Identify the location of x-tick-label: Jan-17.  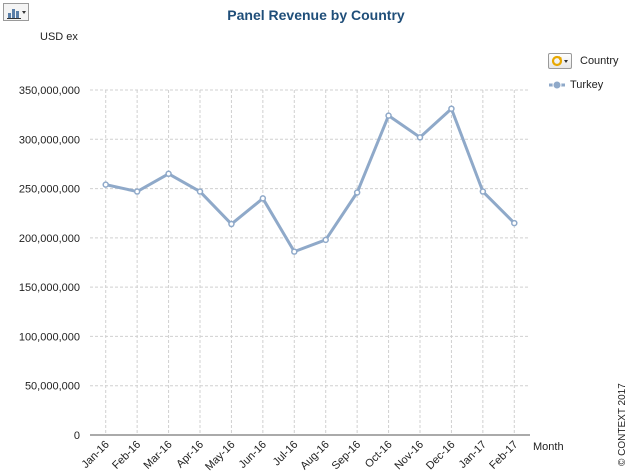
(473, 455).